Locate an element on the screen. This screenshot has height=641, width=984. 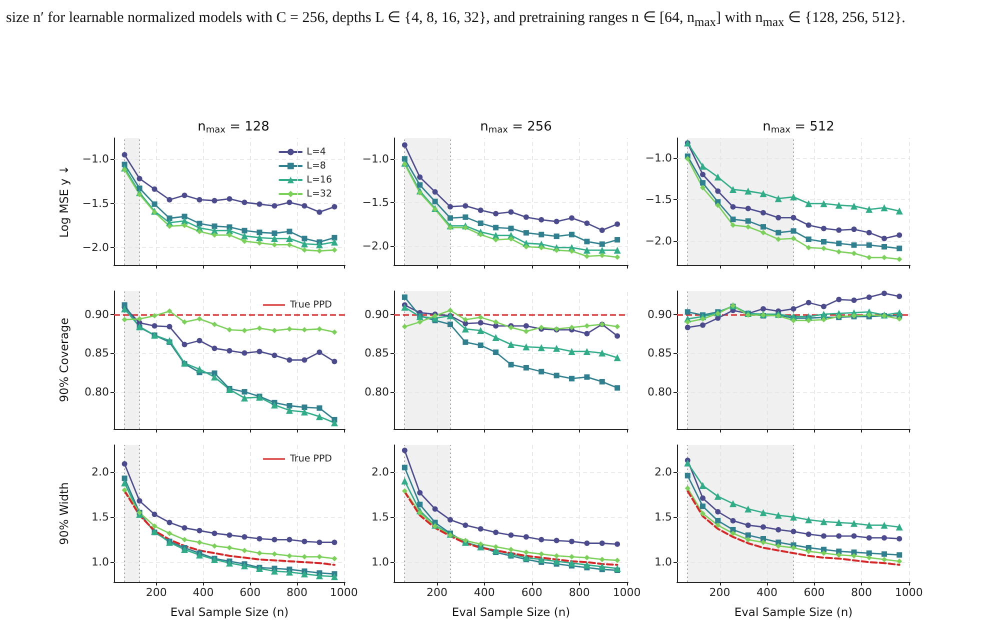
y-axis-title: Log MSE y ↓ is located at coordinates (64, 201).